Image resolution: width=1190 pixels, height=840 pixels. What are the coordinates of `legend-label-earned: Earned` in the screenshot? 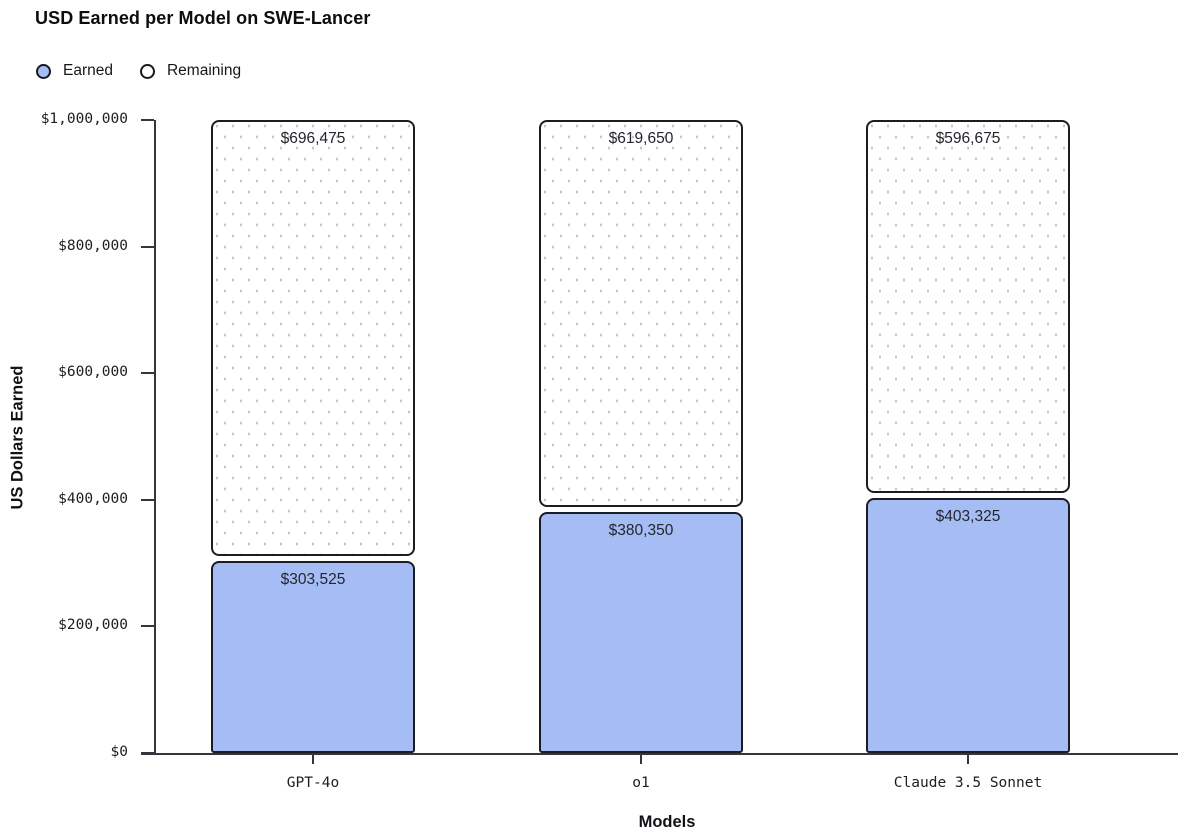 It's located at (88, 70).